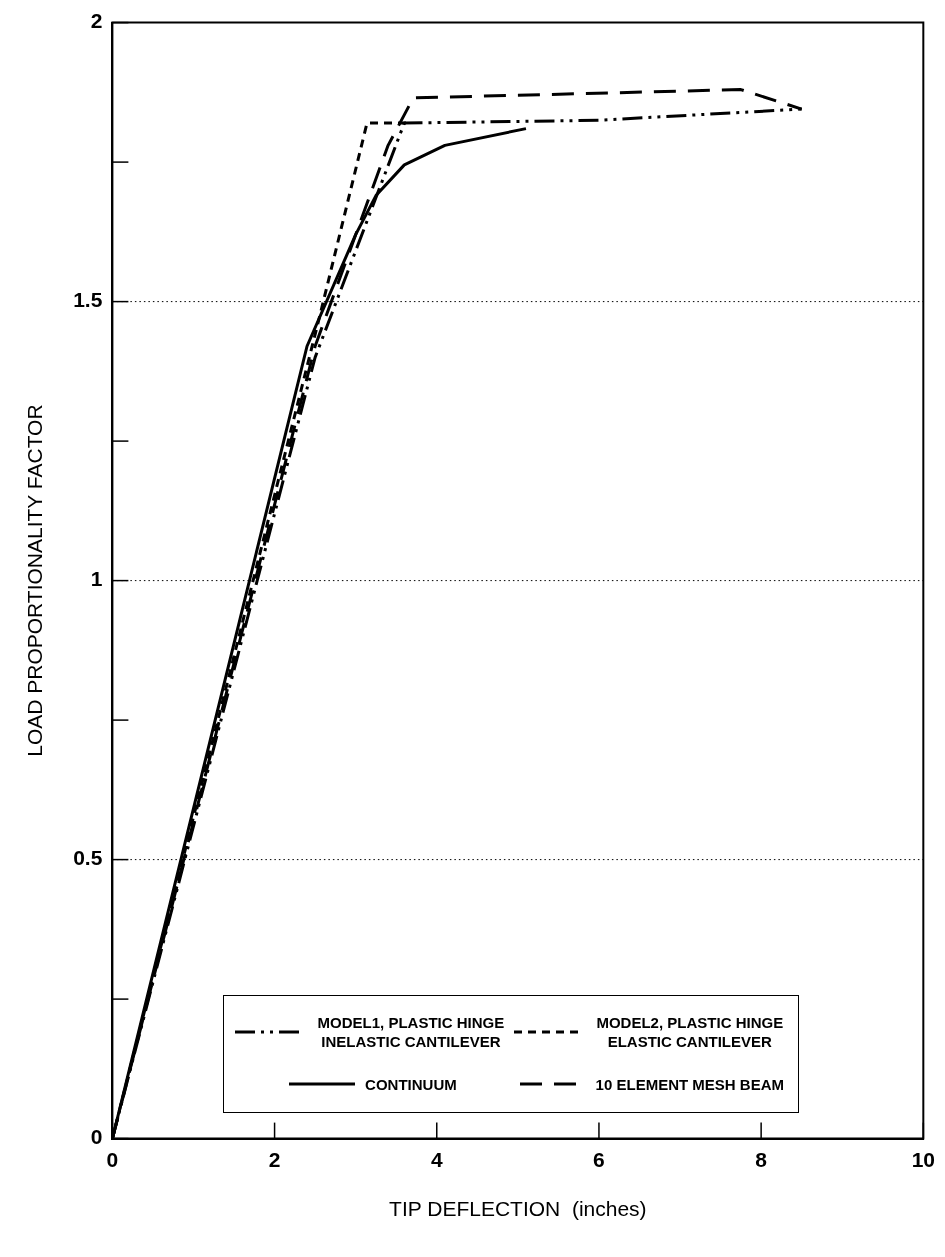 This screenshot has height=1257, width=945. I want to click on x-tick-label: 6, so click(599, 1159).